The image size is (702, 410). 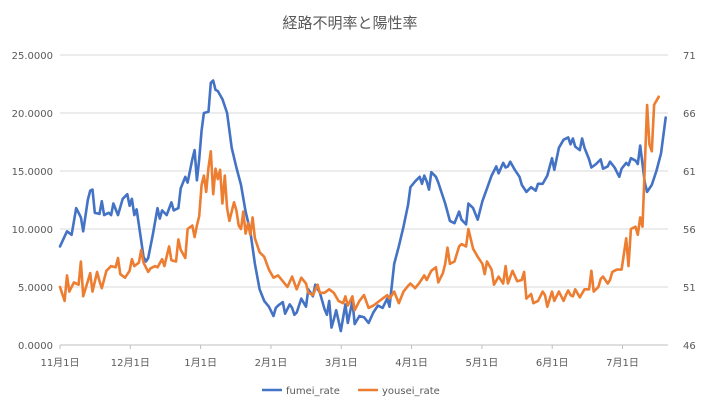 What do you see at coordinates (689, 230) in the screenshot?
I see `right-y-tick-label: 56` at bounding box center [689, 230].